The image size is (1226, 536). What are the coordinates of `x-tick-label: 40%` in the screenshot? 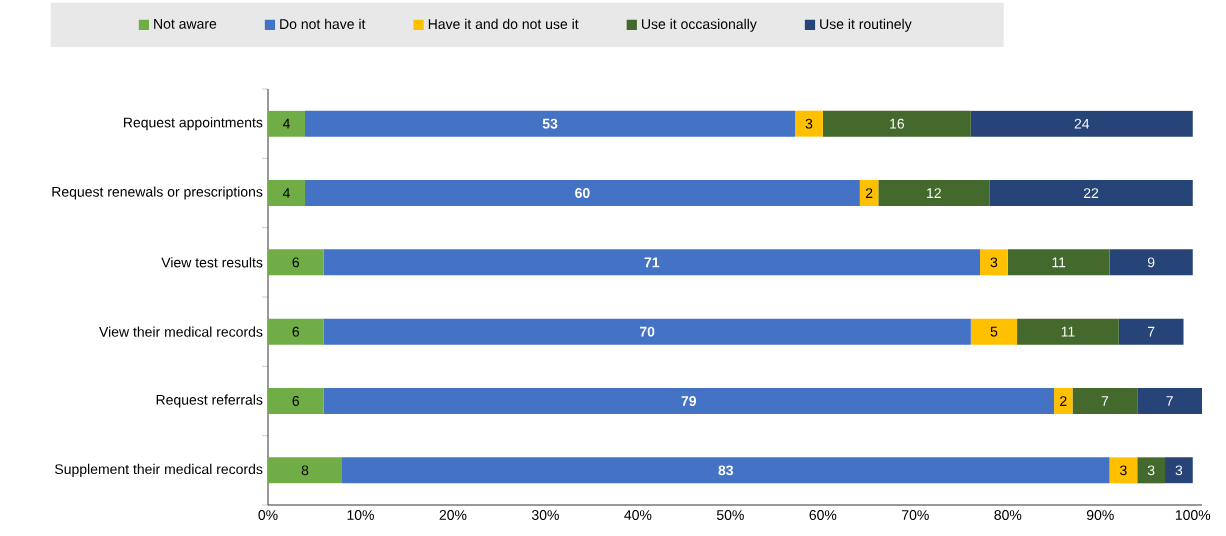 It's located at (638, 515).